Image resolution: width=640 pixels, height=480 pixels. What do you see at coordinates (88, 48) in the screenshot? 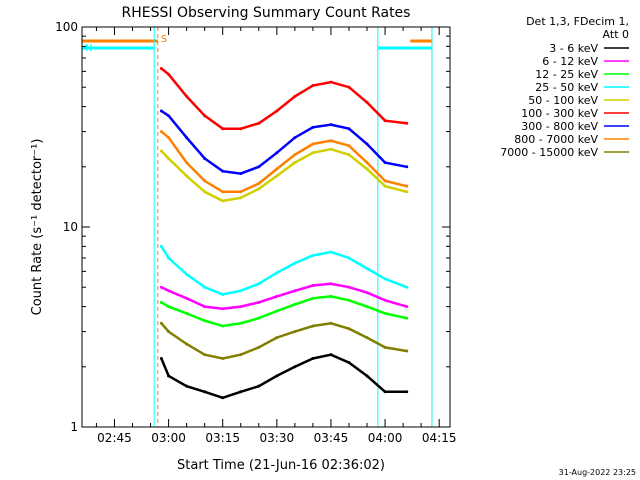
I see `state-label-n: N` at bounding box center [88, 48].